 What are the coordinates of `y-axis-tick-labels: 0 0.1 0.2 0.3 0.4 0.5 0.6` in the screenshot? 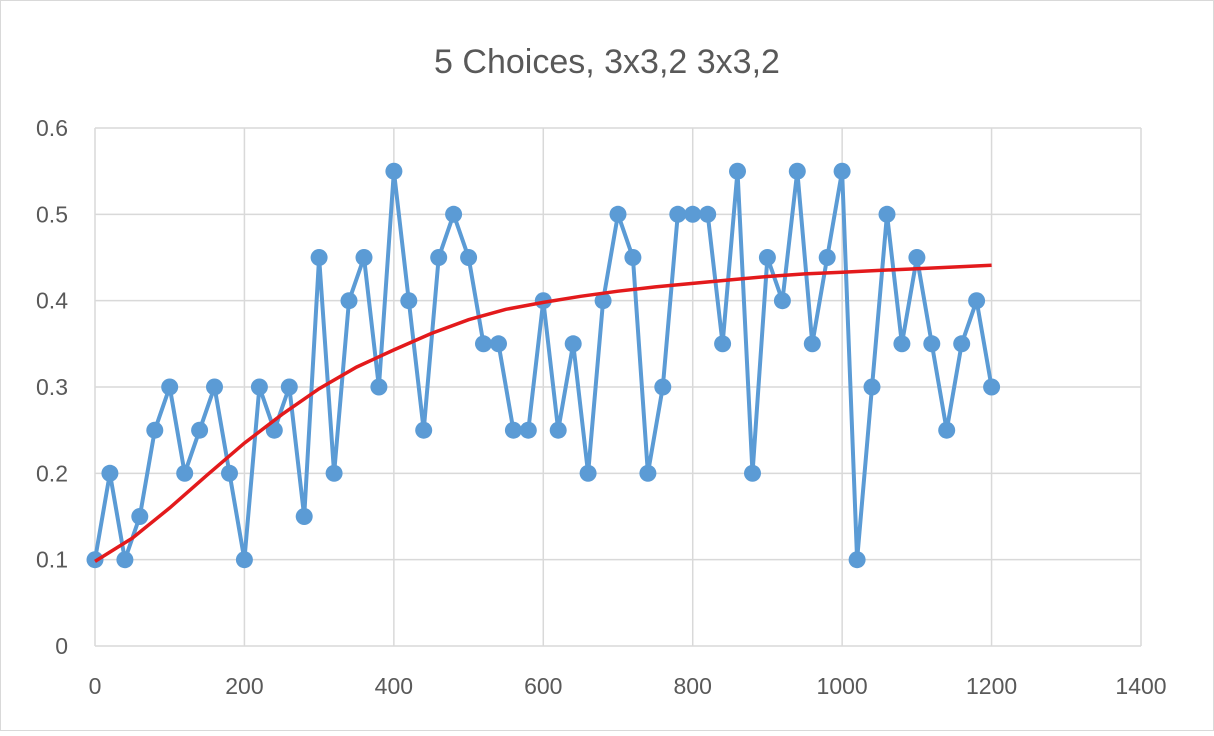 It's located at (52, 387).